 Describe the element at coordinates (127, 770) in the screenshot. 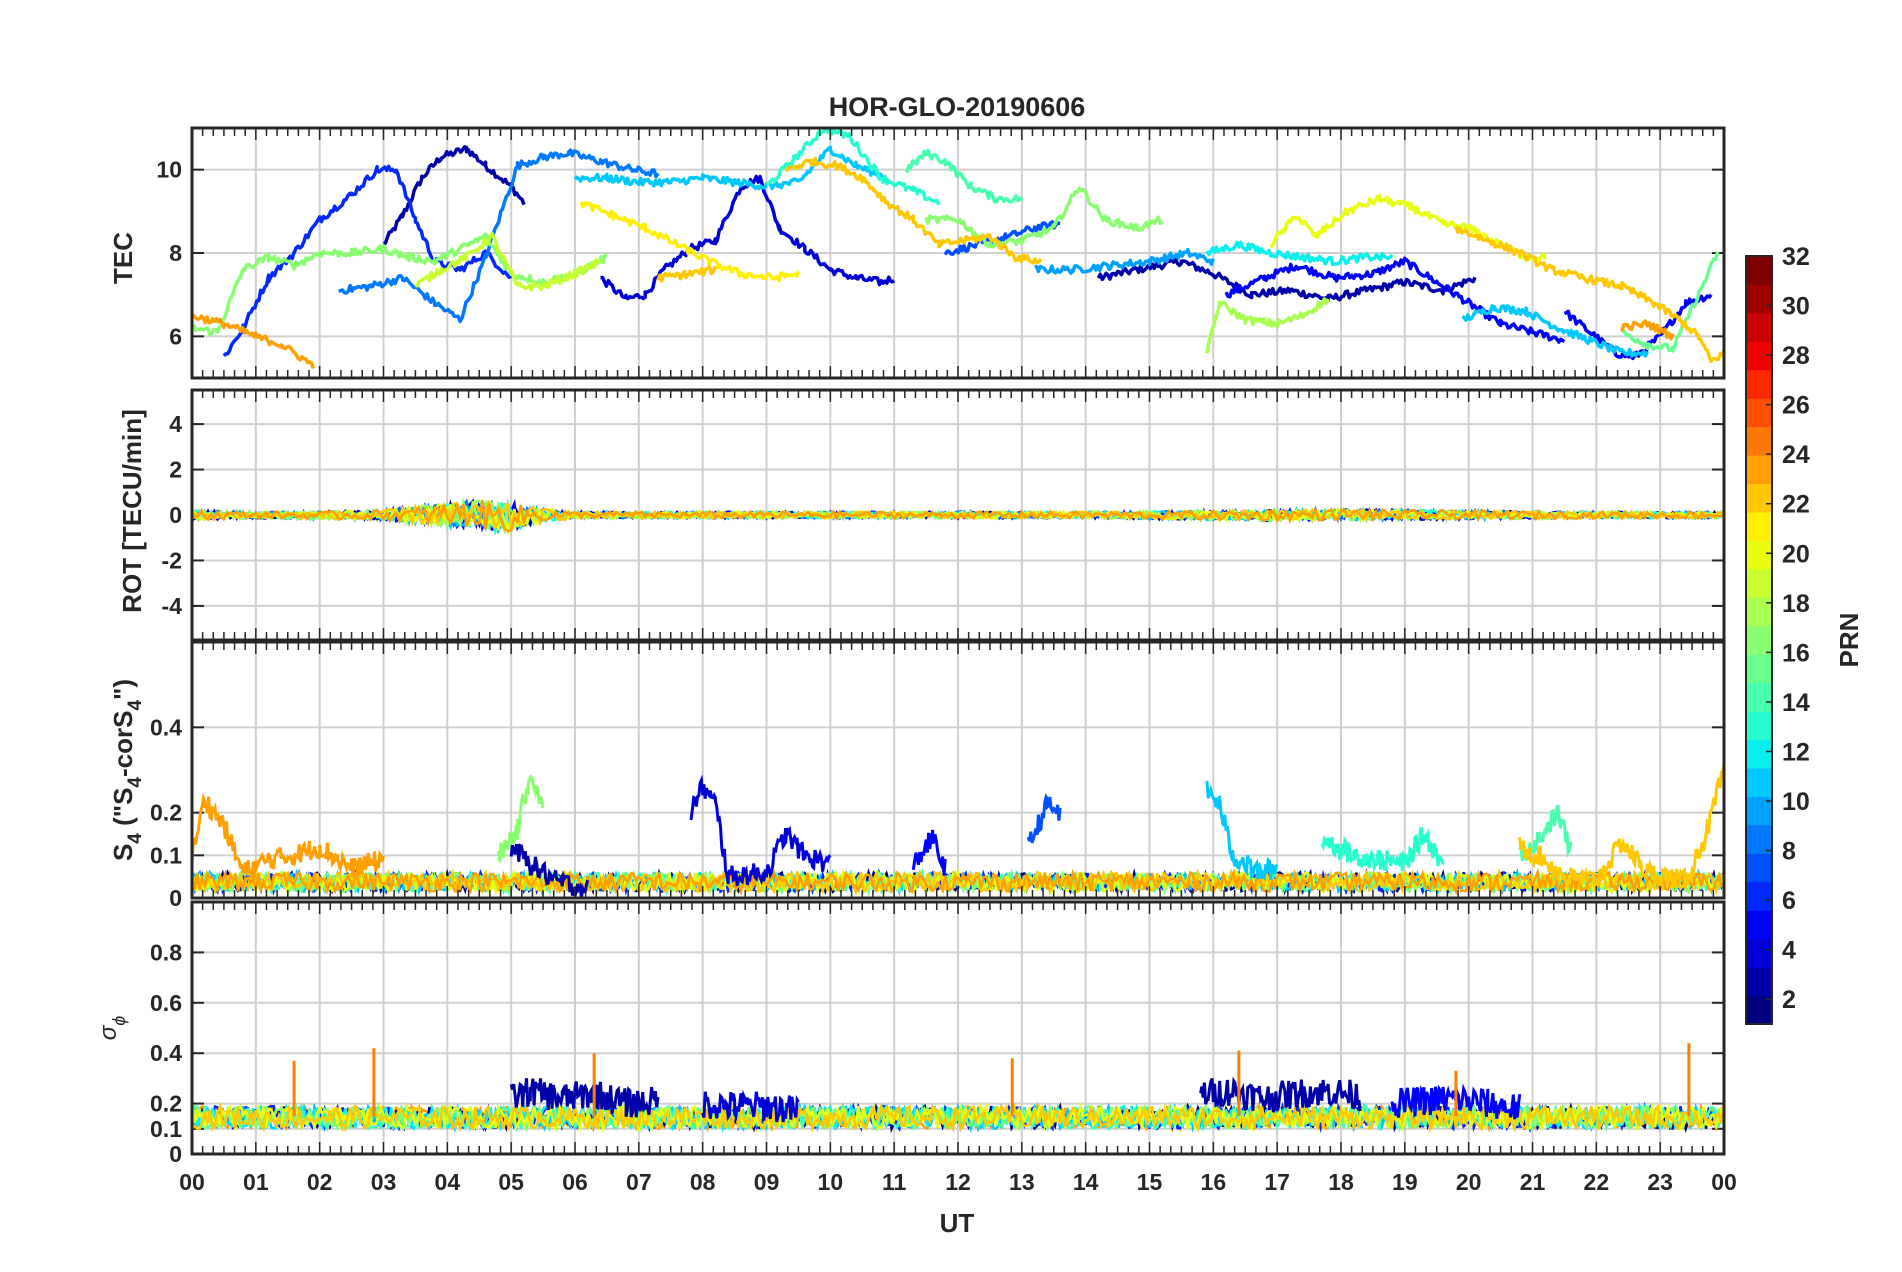

I see `s4-axis-label: S4 ("S4-corS4")` at that location.